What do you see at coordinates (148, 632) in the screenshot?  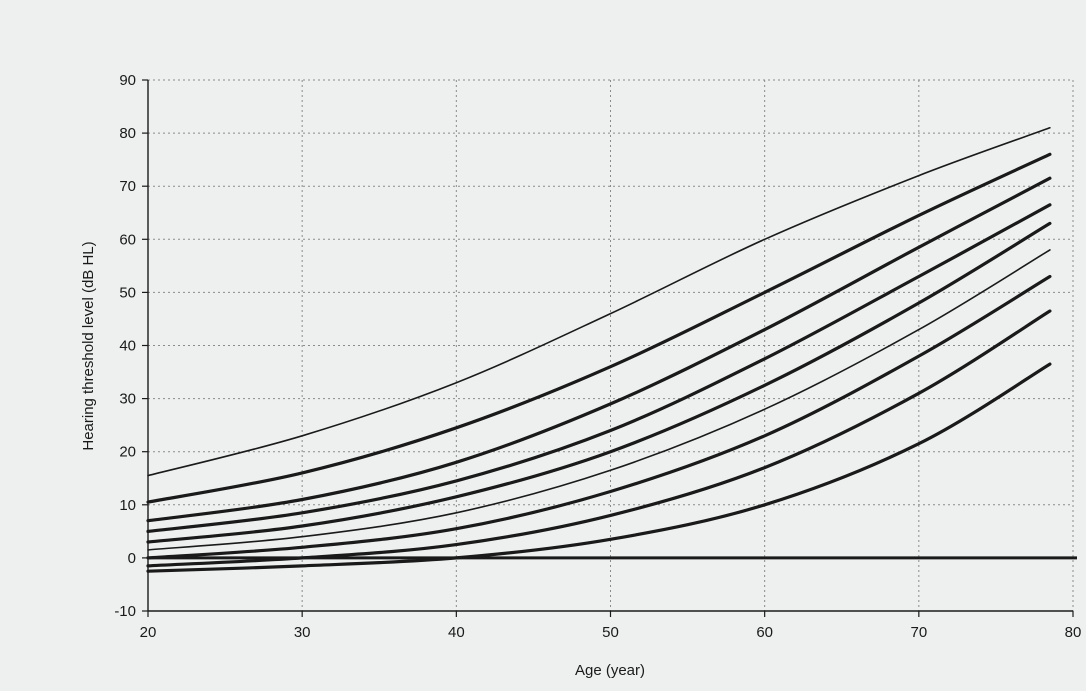 I see `x-tick-label: 20` at bounding box center [148, 632].